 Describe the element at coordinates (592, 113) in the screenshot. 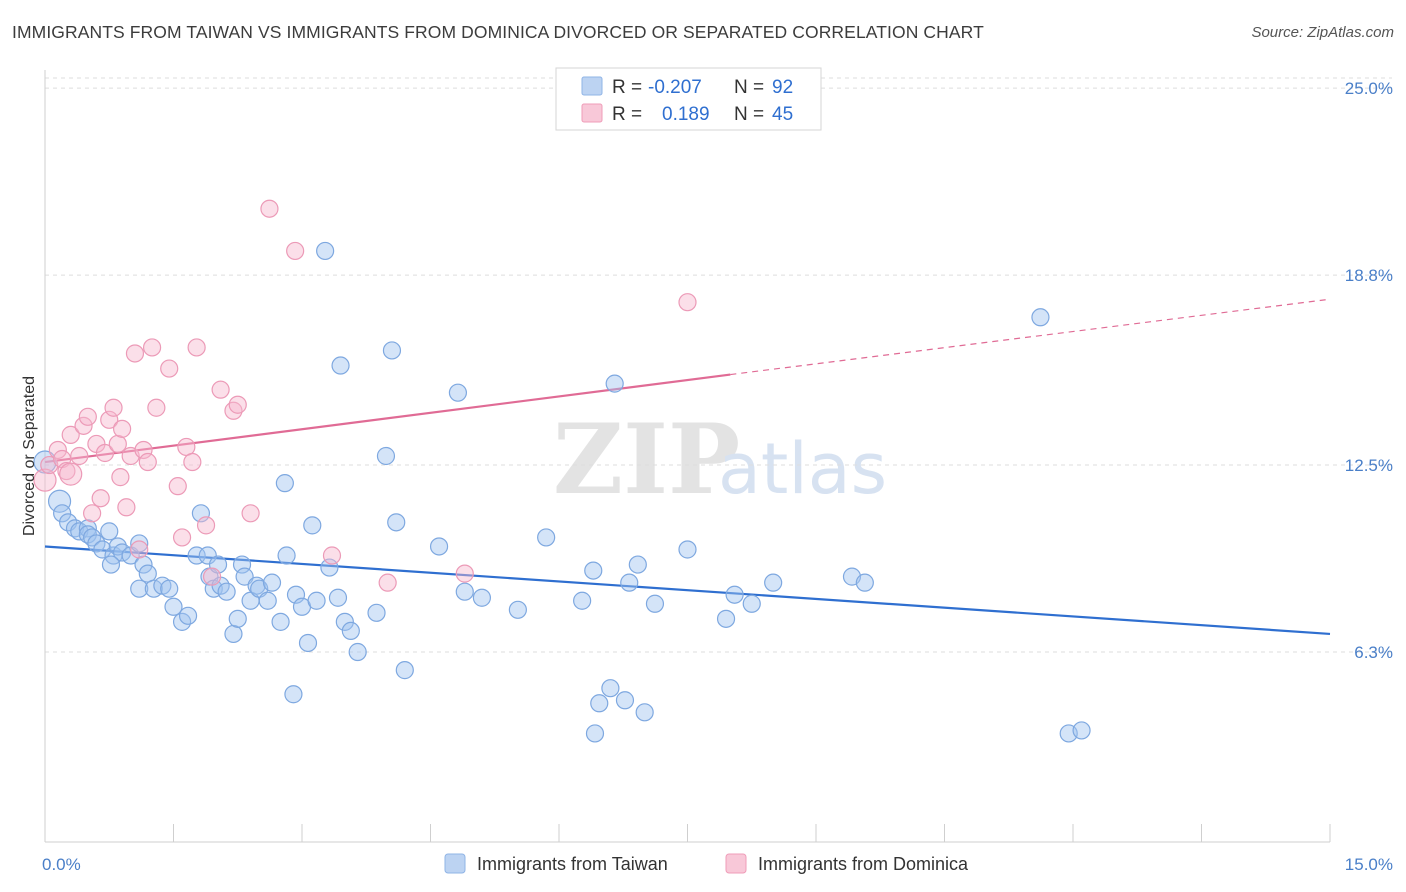

I see `legend-swatch-dominica` at that location.